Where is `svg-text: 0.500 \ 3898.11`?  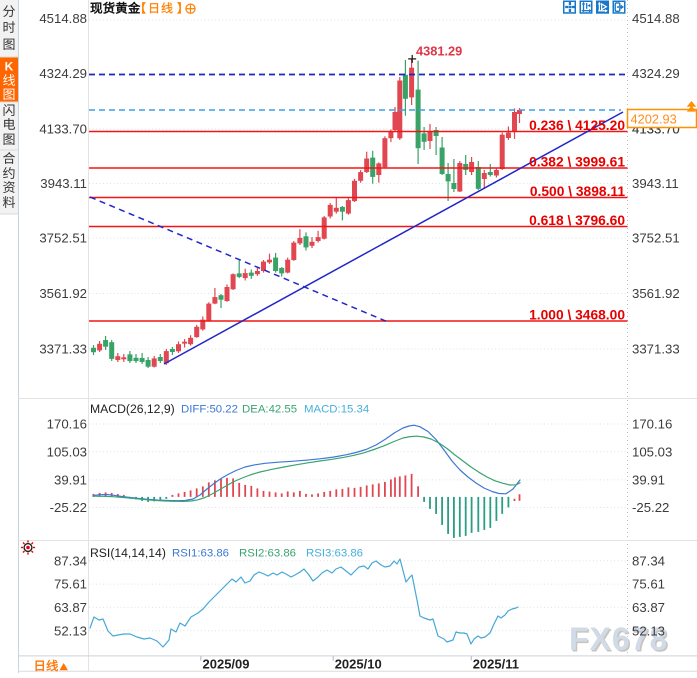
svg-text: 0.500 \ 3898.11 is located at coordinates (577, 191).